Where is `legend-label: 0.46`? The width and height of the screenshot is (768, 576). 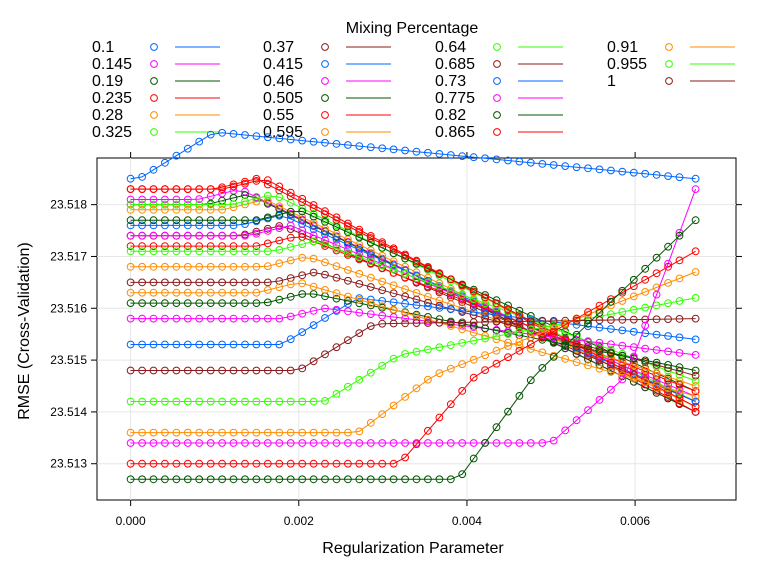 legend-label: 0.46 is located at coordinates (278, 81).